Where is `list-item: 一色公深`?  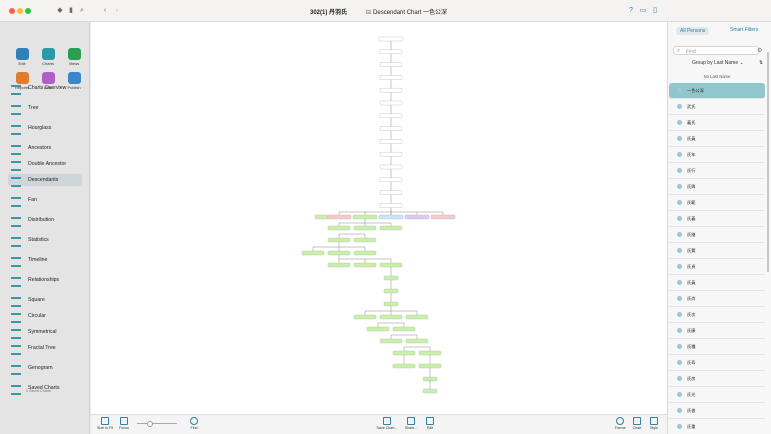 list-item: 一色公深 is located at coordinates (717, 91).